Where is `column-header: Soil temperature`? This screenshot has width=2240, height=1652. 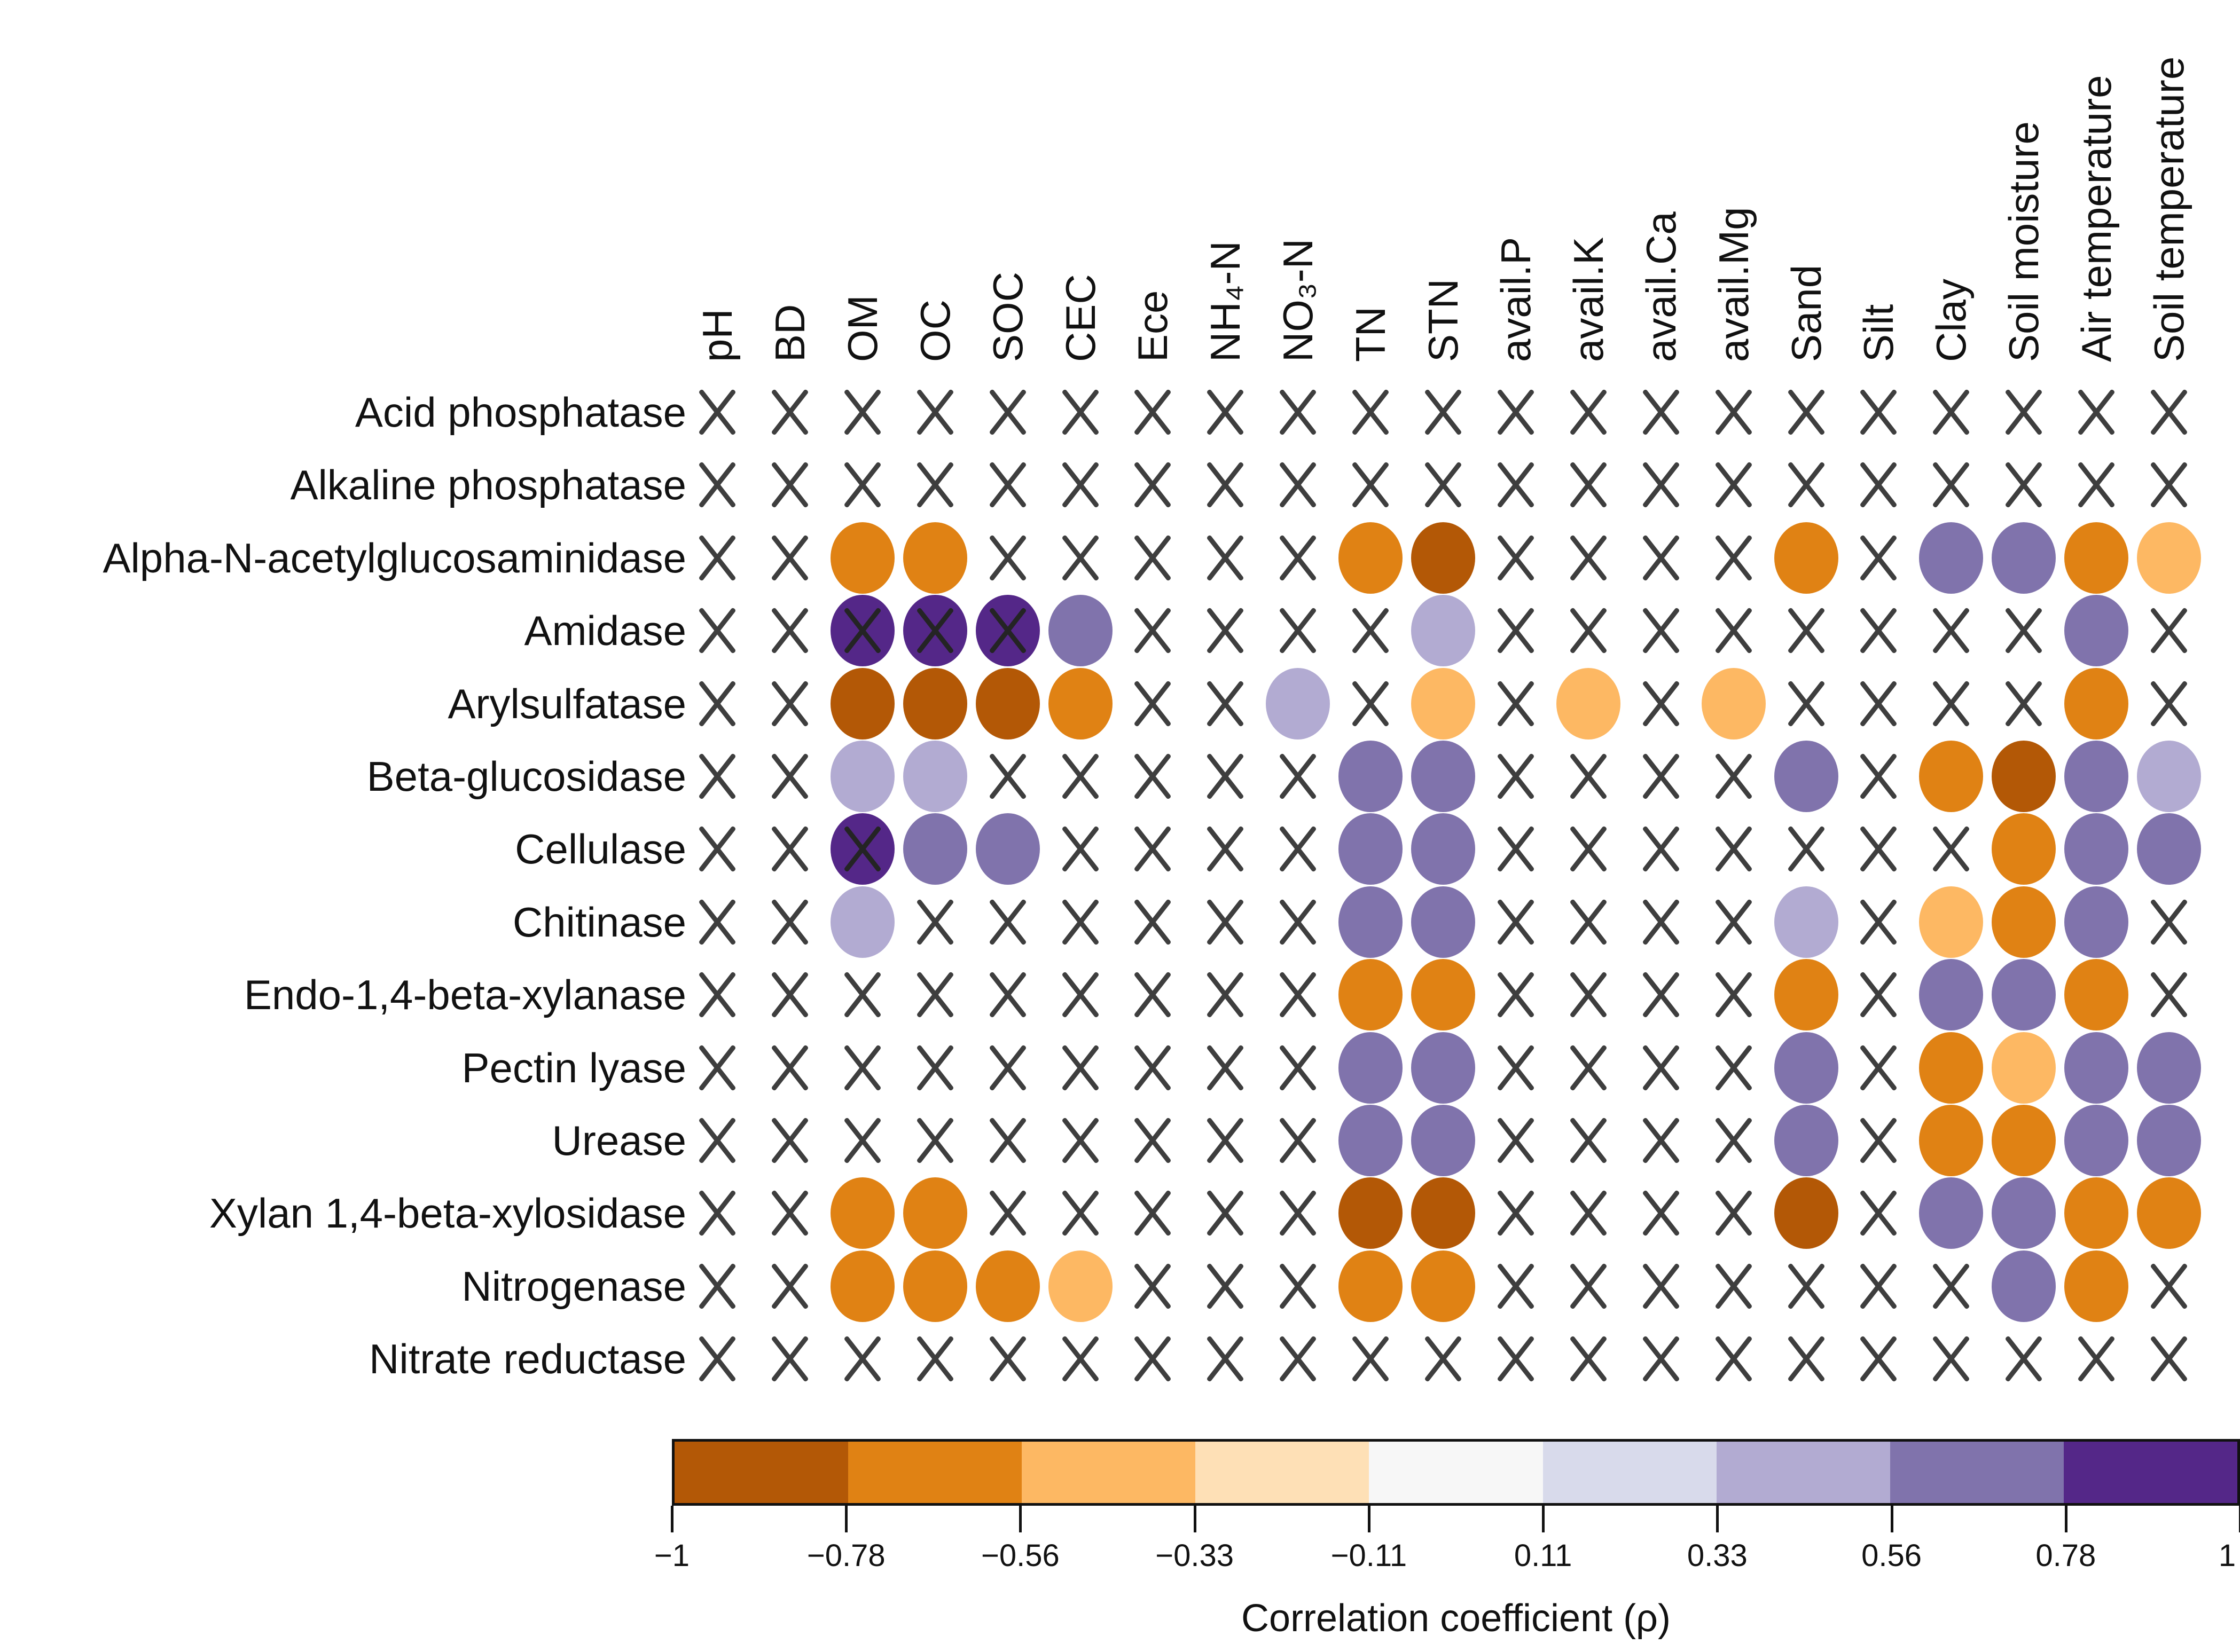 column-header: Soil temperature is located at coordinates (2168, 209).